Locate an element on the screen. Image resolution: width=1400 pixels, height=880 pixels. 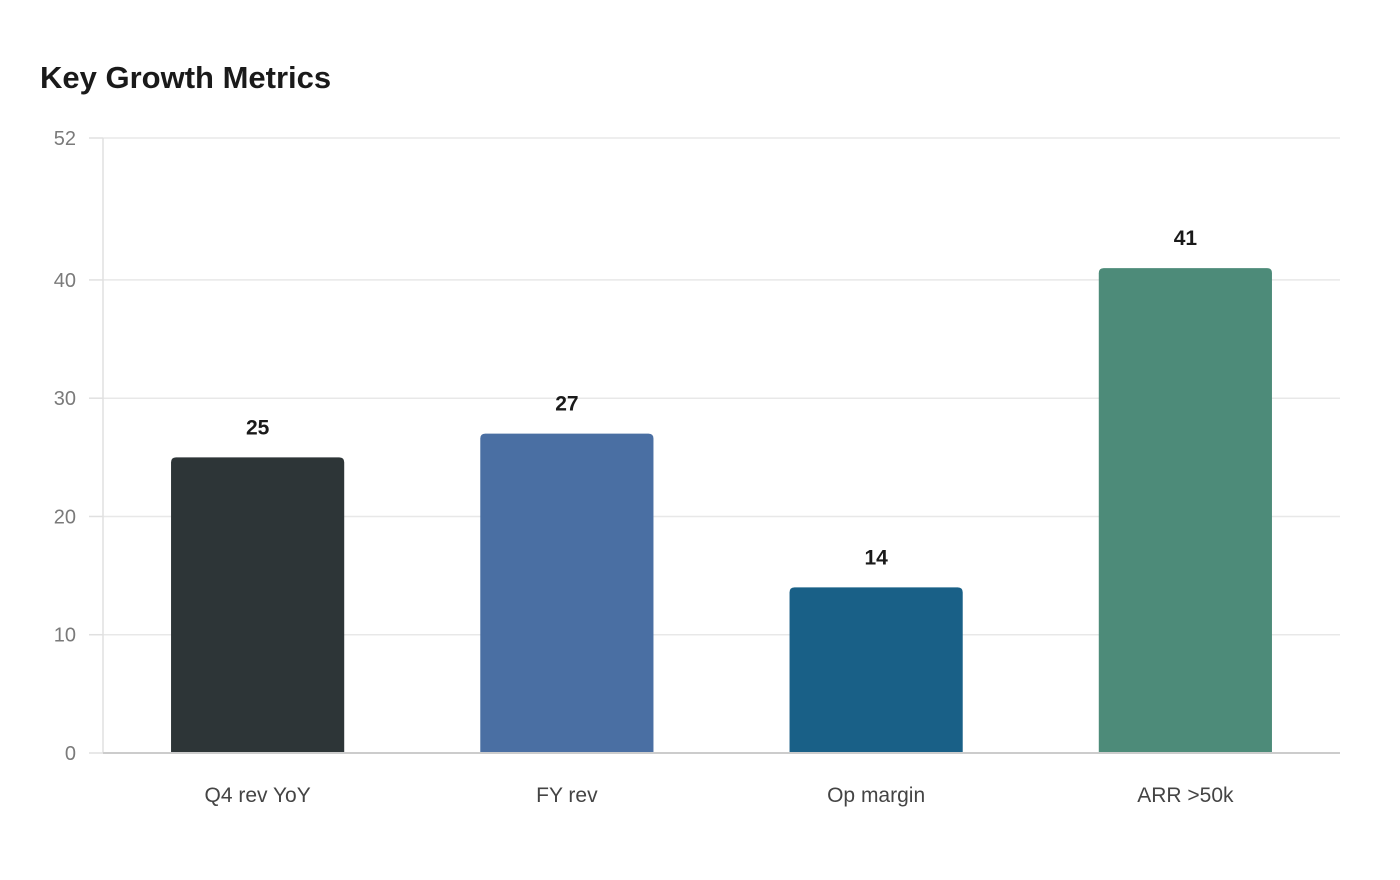
y-tick-label: 20 is located at coordinates (65, 517).